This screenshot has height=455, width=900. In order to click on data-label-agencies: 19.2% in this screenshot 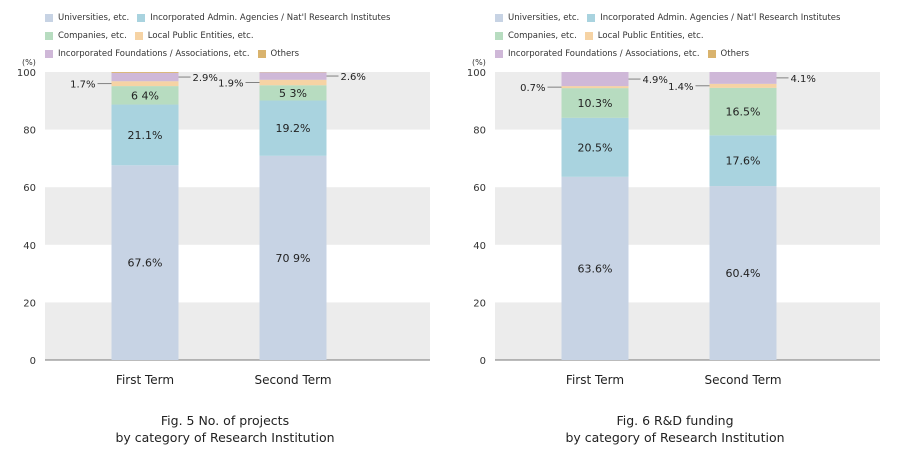, I will do `click(293, 128)`.